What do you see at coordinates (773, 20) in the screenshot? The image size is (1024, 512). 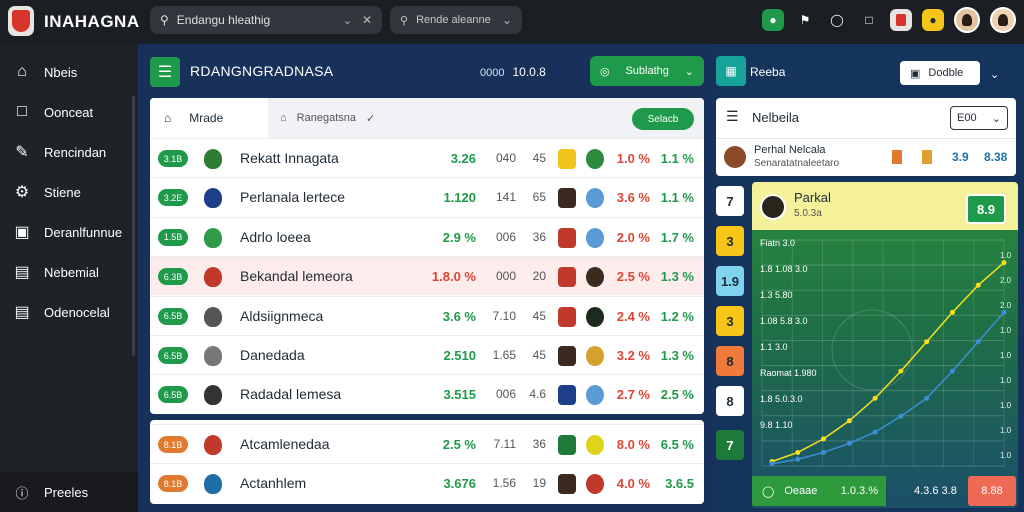 I see `chat-icon: ●` at bounding box center [773, 20].